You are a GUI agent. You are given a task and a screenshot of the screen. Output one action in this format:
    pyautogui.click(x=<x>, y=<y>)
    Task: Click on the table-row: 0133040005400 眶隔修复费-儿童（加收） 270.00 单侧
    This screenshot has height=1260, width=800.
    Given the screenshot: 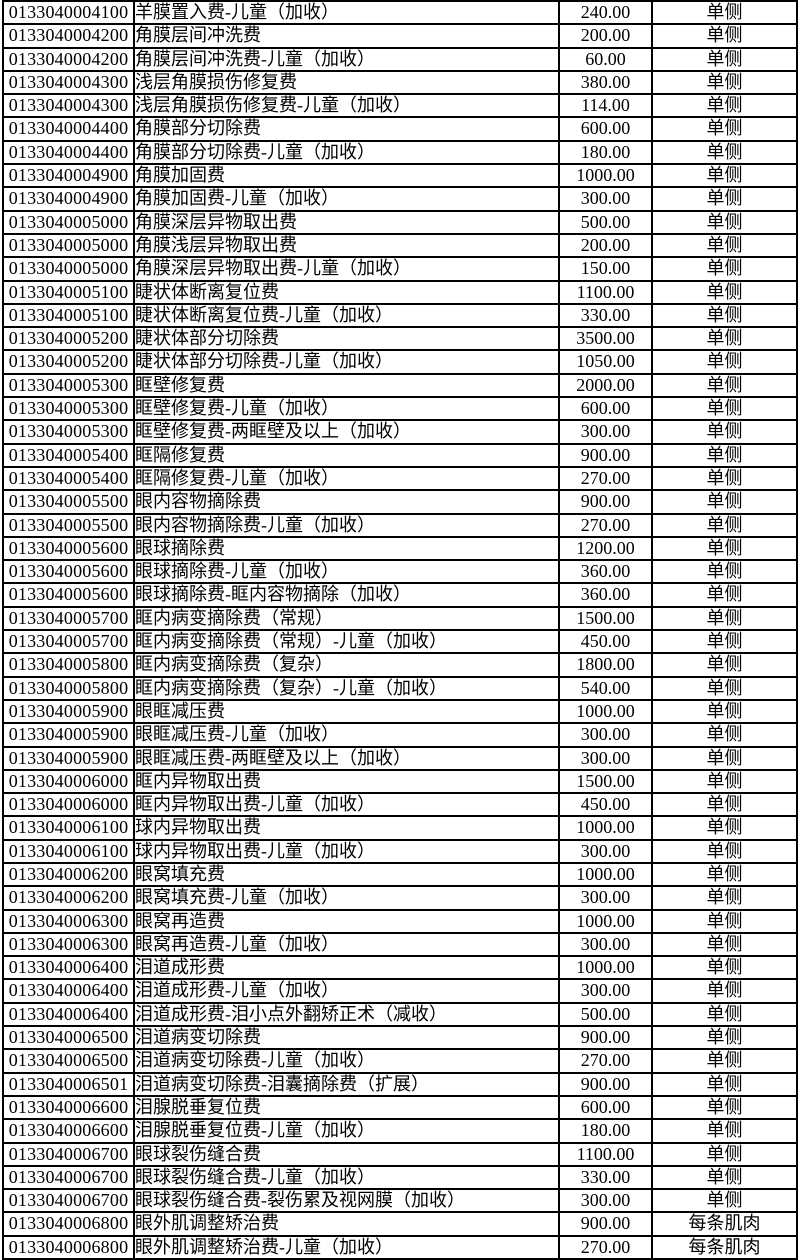 What is the action you would take?
    pyautogui.click(x=400, y=478)
    